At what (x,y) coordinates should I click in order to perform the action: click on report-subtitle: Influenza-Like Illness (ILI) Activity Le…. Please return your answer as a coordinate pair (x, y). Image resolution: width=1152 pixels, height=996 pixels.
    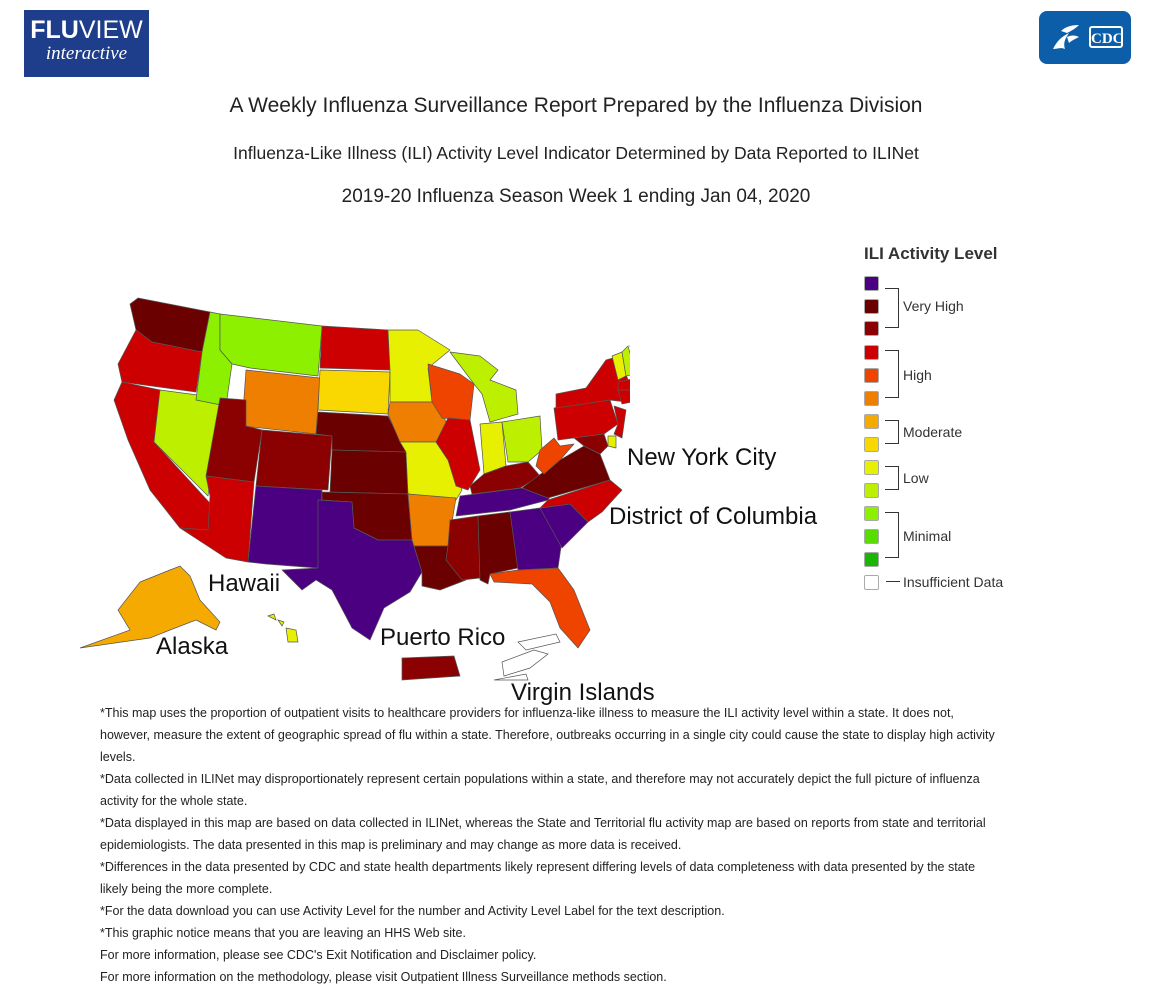
    Looking at the image, I should click on (576, 153).